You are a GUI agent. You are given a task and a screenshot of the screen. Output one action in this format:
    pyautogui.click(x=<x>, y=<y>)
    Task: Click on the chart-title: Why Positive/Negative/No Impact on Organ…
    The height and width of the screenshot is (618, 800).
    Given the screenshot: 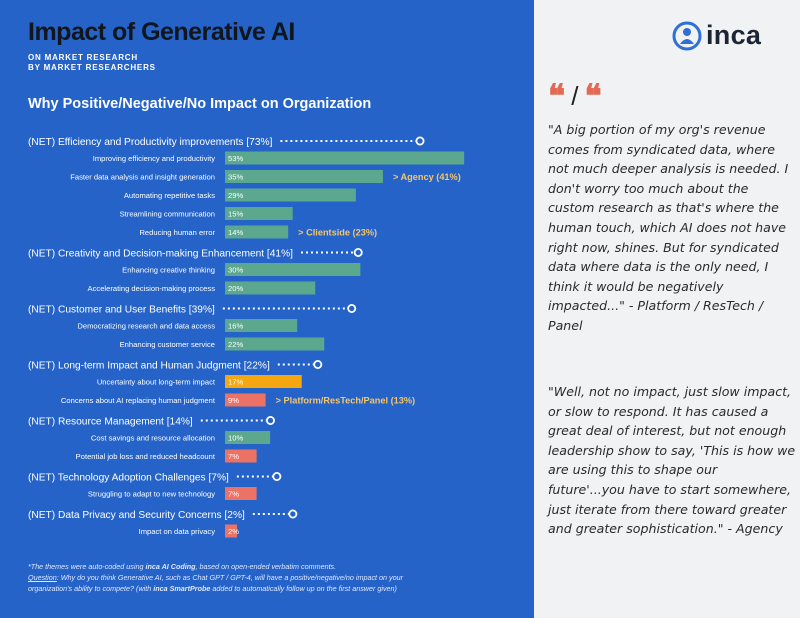 What is the action you would take?
    pyautogui.click(x=200, y=104)
    